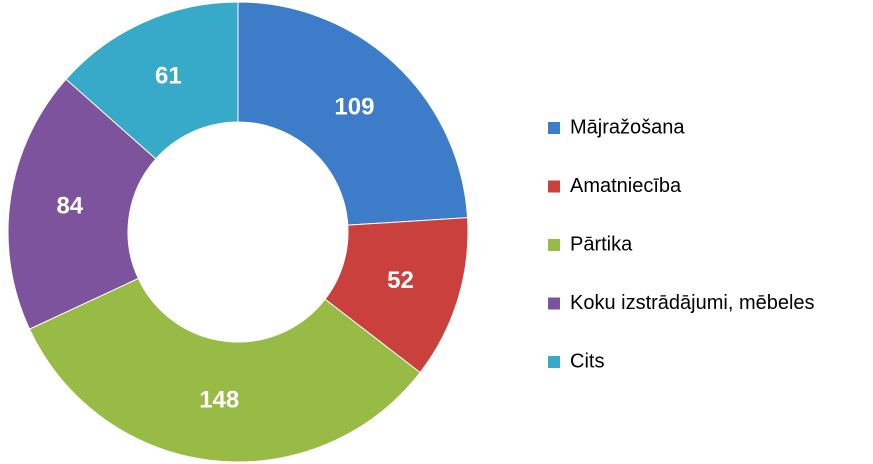 The width and height of the screenshot is (873, 464). What do you see at coordinates (219, 399) in the screenshot?
I see `data-label: 148` at bounding box center [219, 399].